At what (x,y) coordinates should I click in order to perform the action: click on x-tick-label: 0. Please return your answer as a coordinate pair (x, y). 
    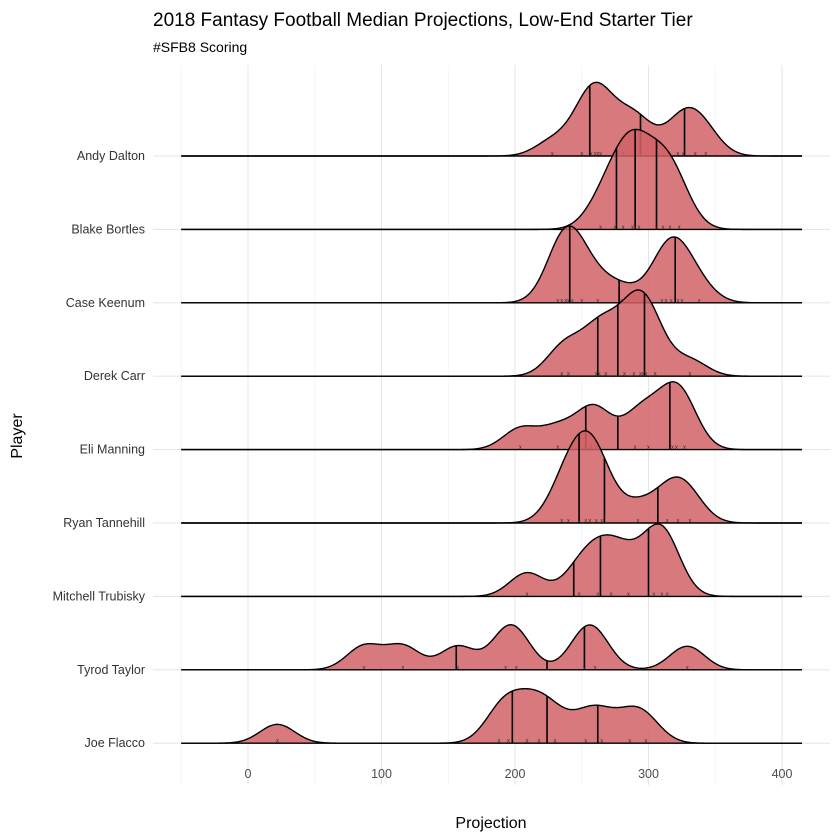
    Looking at the image, I should click on (248, 774).